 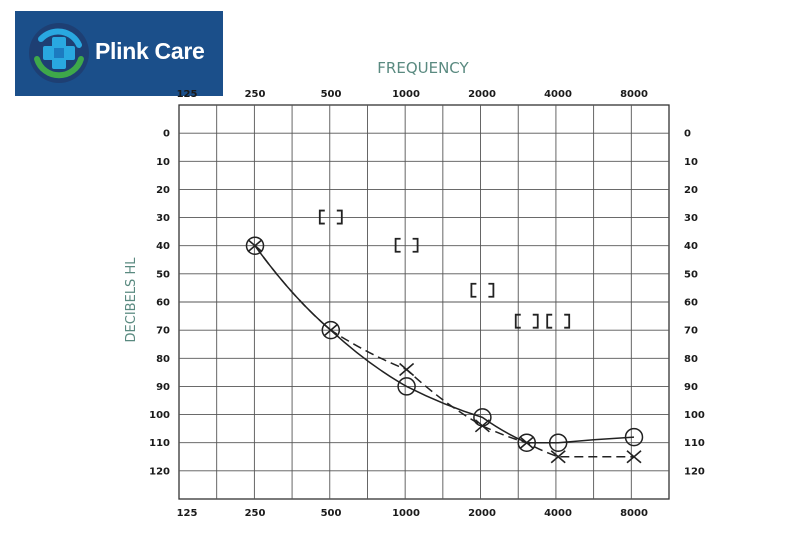 What do you see at coordinates (163, 246) in the screenshot?
I see `y-tick-label-left: 40` at bounding box center [163, 246].